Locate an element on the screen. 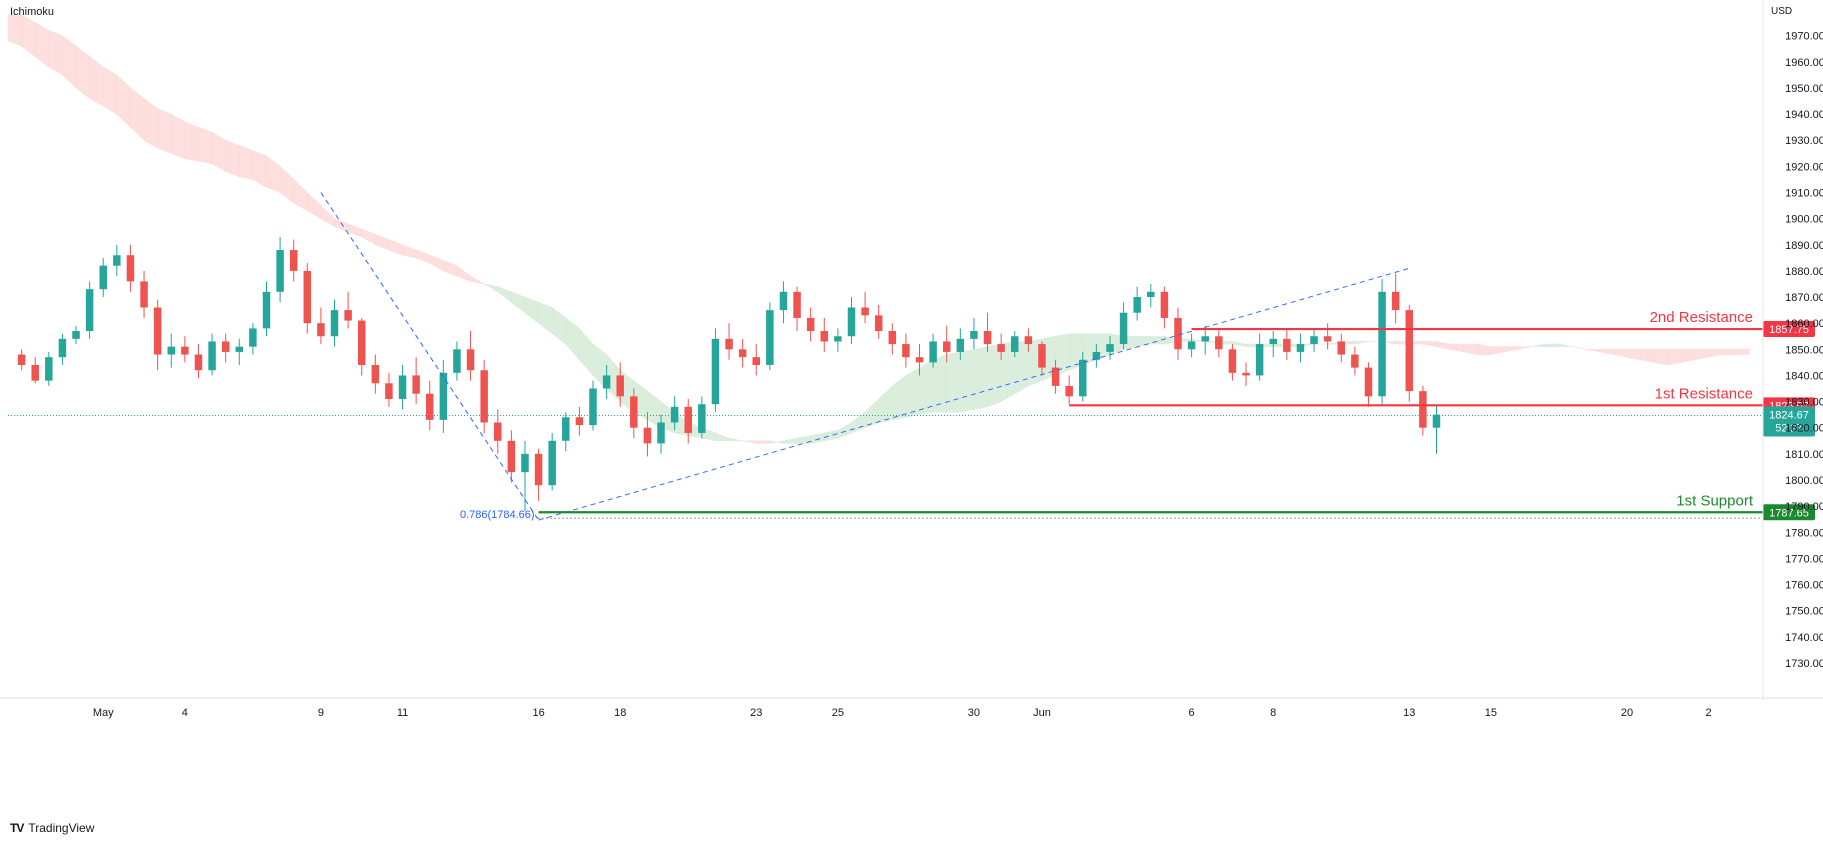  x-tick-label: 15 is located at coordinates (1491, 713).